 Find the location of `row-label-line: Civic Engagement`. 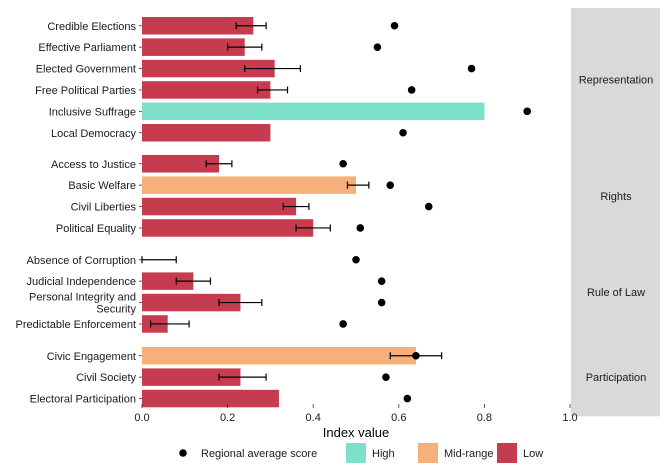

row-label-line: Civic Engagement is located at coordinates (91, 357).